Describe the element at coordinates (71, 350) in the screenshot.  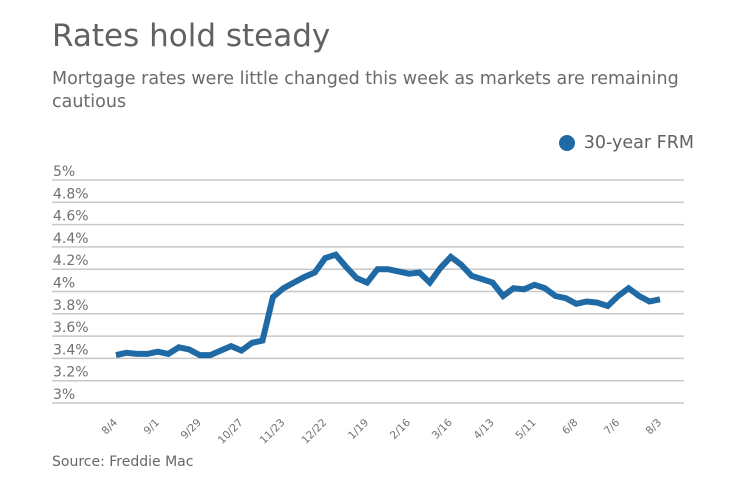
I see `y-tick-label: 3.4%` at that location.